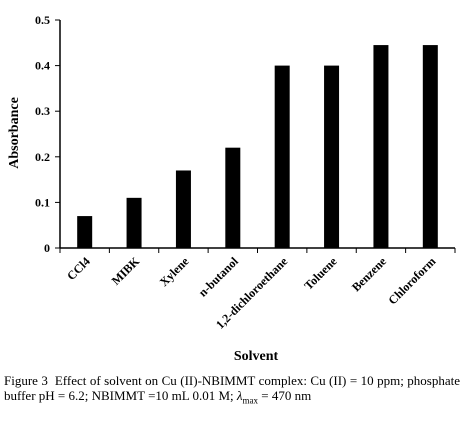 This screenshot has width=464, height=429. Describe the element at coordinates (78, 268) in the screenshot. I see `x-tick-label: CCl4` at that location.